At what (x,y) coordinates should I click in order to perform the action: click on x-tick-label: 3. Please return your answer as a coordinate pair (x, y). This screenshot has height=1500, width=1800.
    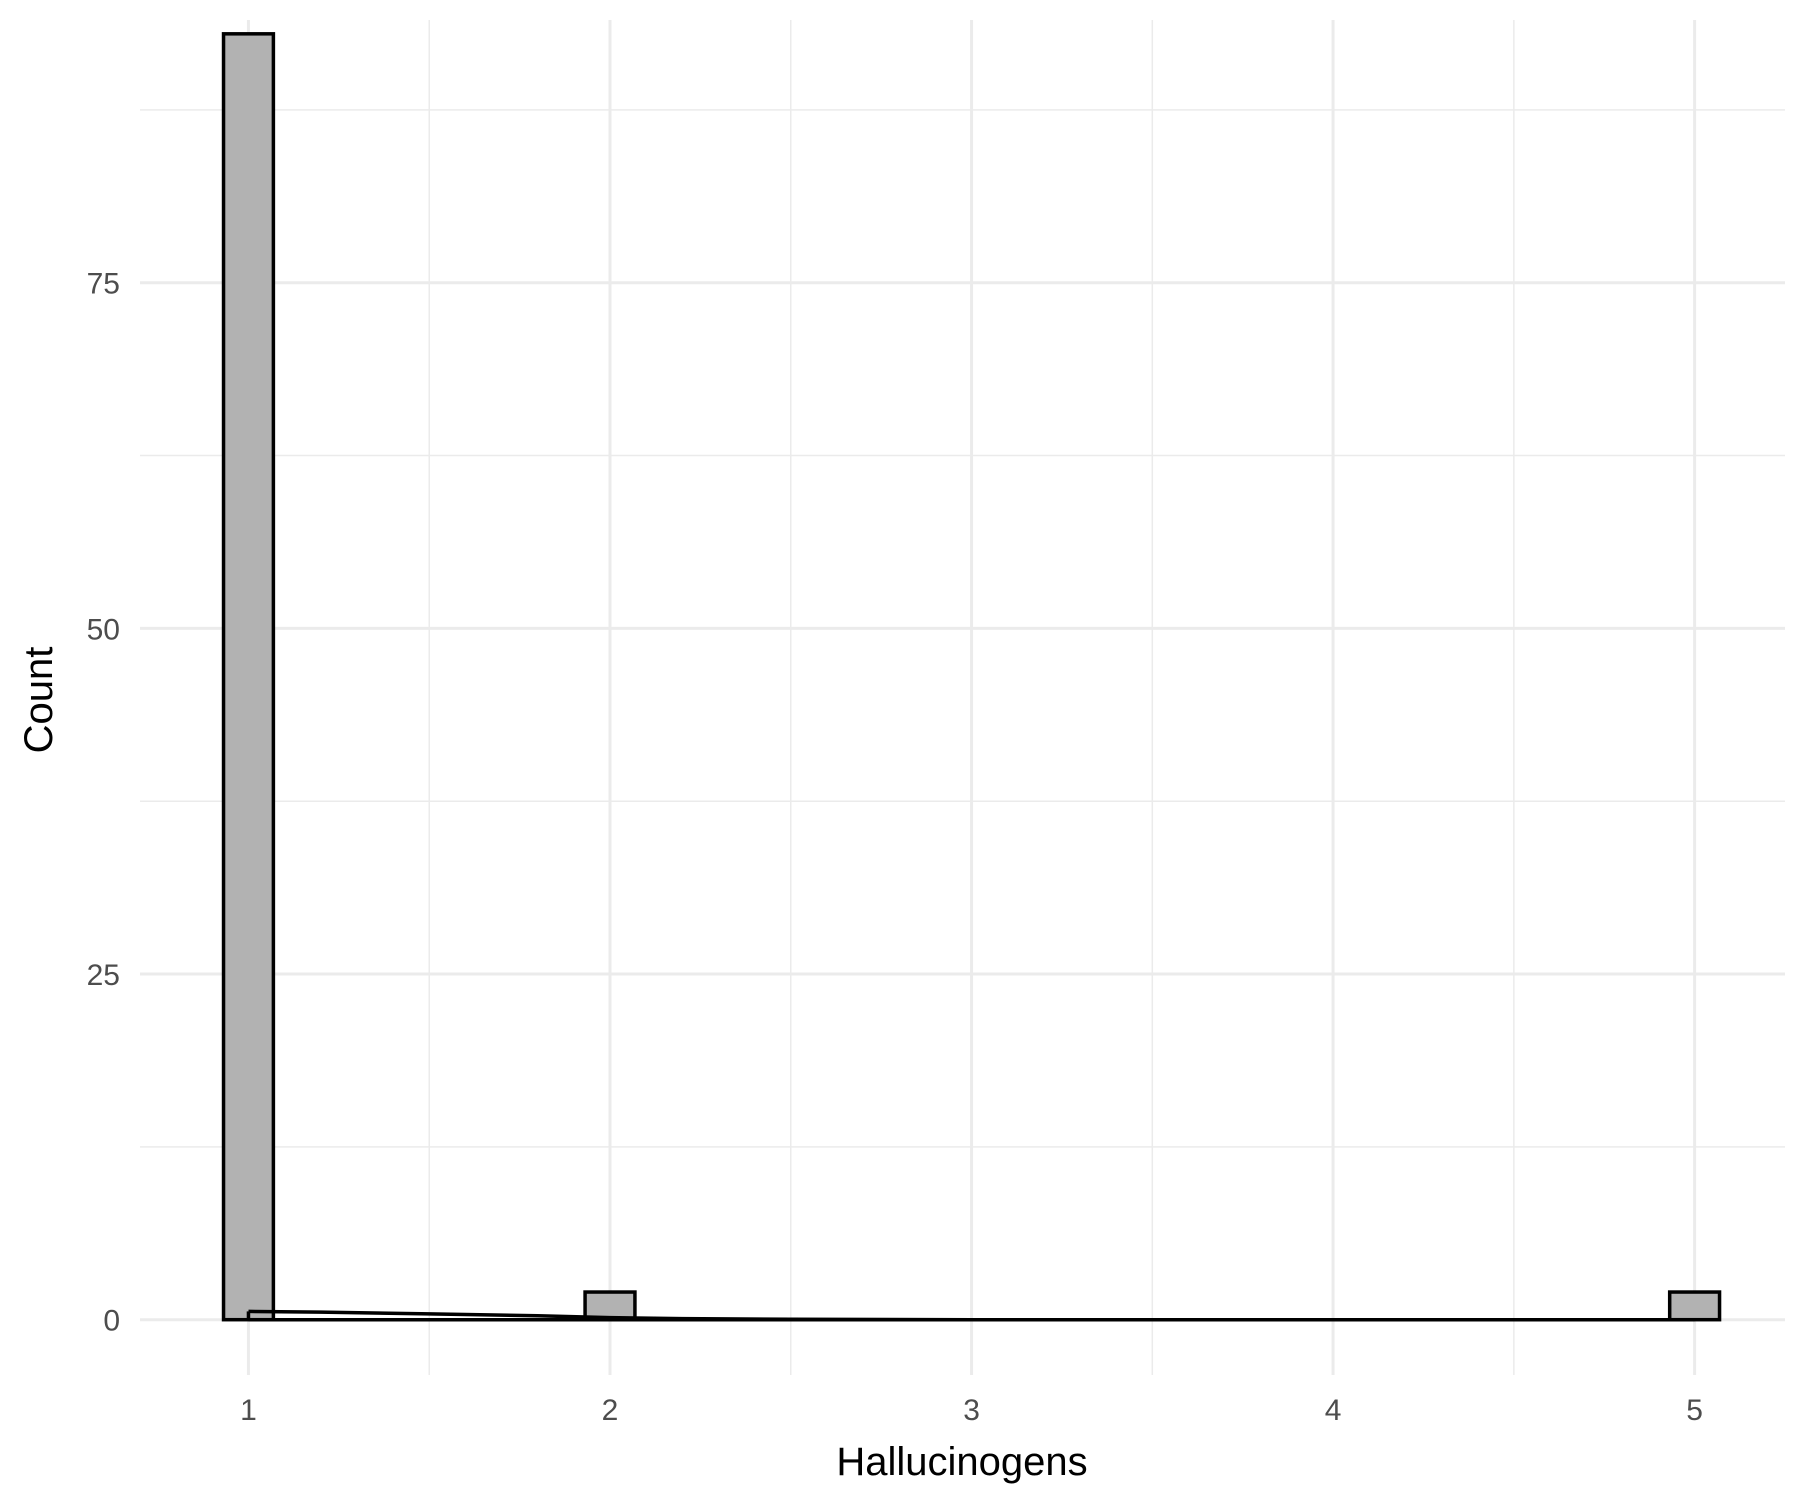
    Looking at the image, I should click on (971, 1410).